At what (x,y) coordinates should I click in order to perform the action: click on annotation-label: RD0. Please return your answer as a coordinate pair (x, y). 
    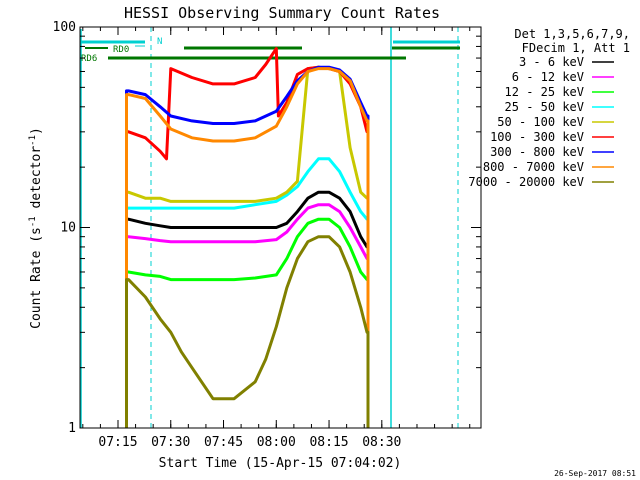
    Looking at the image, I should click on (121, 50).